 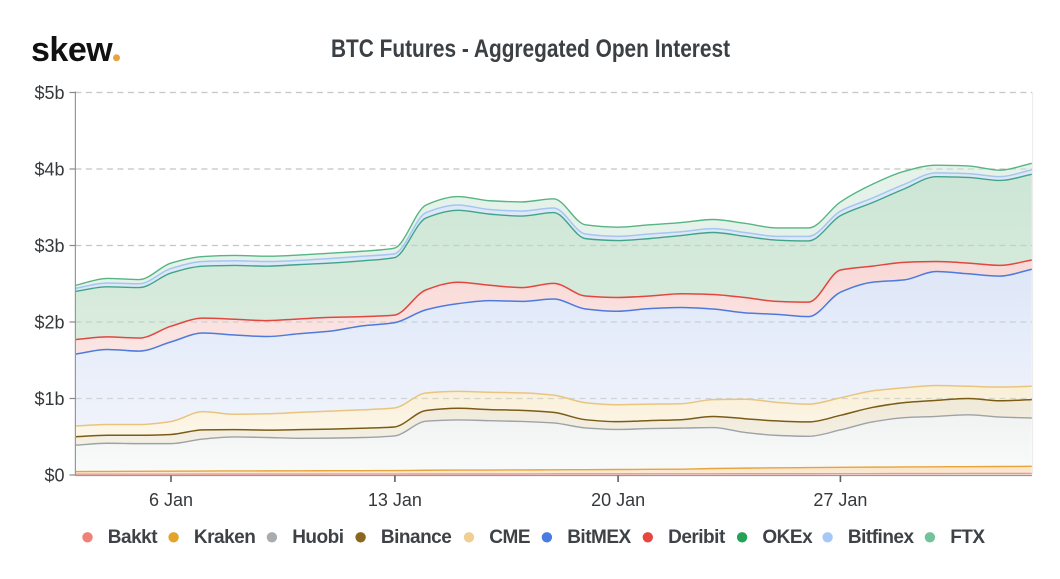 What do you see at coordinates (697, 537) in the screenshot?
I see `svg-text: Deribit` at bounding box center [697, 537].